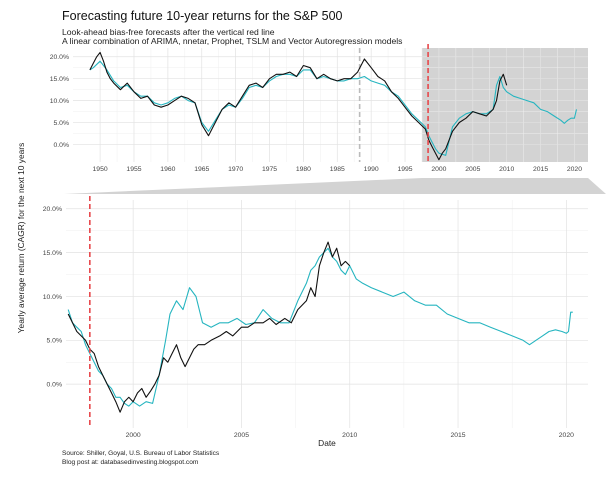  I want to click on overview-x-tick-label: 1950, so click(100, 169).